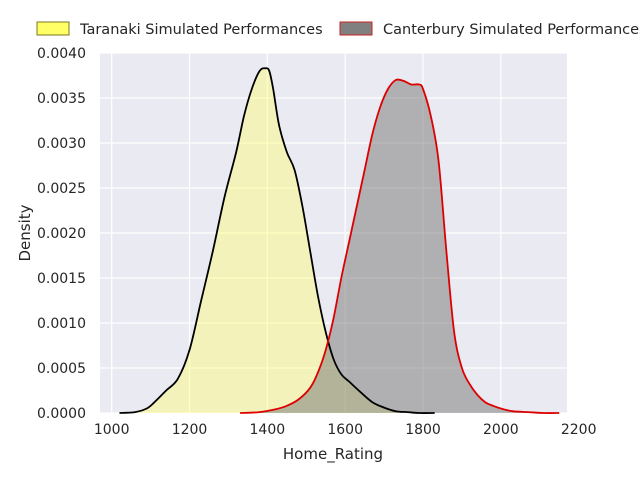 This screenshot has height=480, width=640. Describe the element at coordinates (356, 28) in the screenshot. I see `canterbury-legend-swatch` at that location.